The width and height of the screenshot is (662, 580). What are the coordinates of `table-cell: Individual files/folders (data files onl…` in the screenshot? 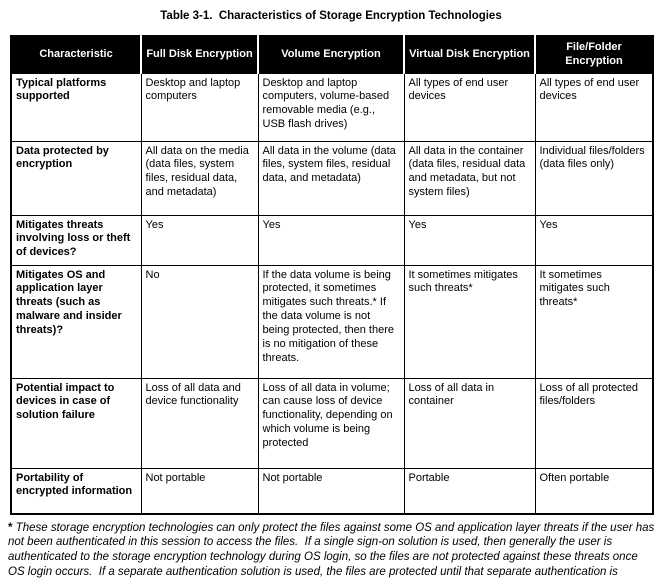 It's located at (594, 178).